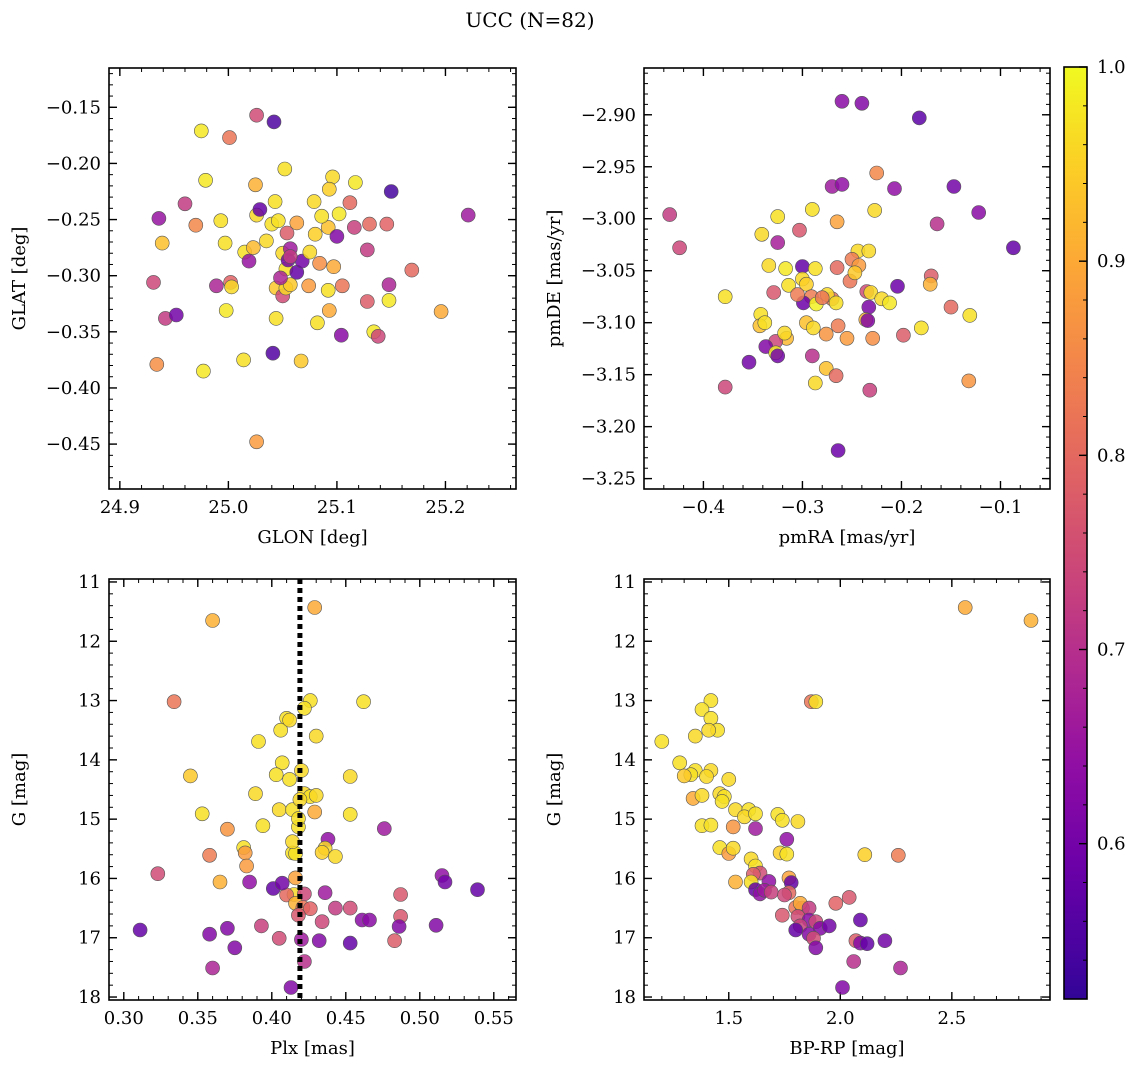  Describe the element at coordinates (494, 1018) in the screenshot. I see `x-tick-label: 0.55` at that location.